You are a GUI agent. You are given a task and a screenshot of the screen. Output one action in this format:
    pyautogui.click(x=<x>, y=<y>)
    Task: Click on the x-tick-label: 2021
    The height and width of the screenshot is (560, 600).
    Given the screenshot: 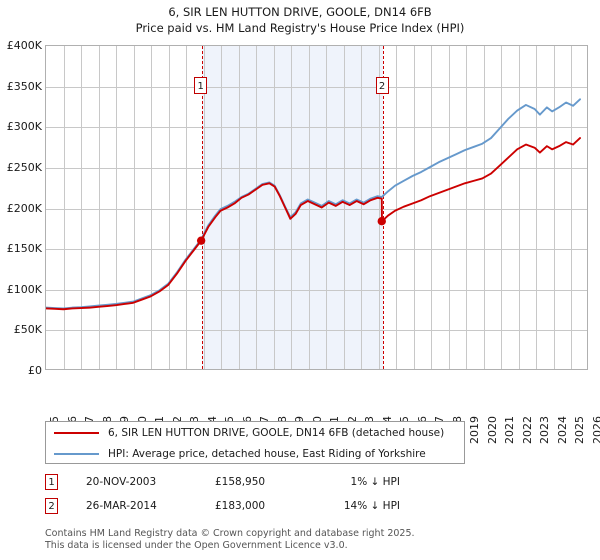 What is the action you would take?
    pyautogui.click(x=510, y=430)
    